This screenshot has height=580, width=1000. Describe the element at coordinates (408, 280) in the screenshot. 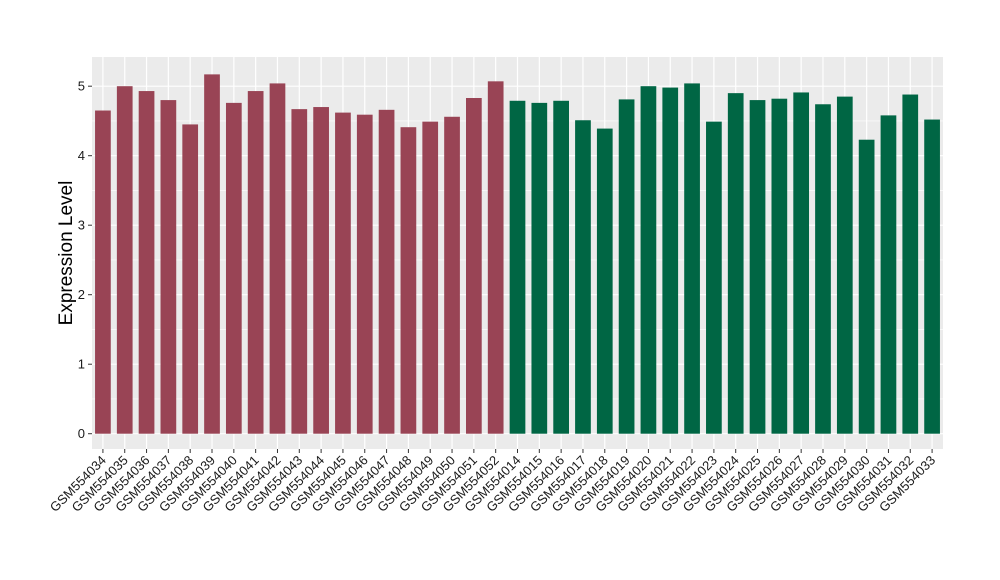

I see `bar-GSM554048` at that location.